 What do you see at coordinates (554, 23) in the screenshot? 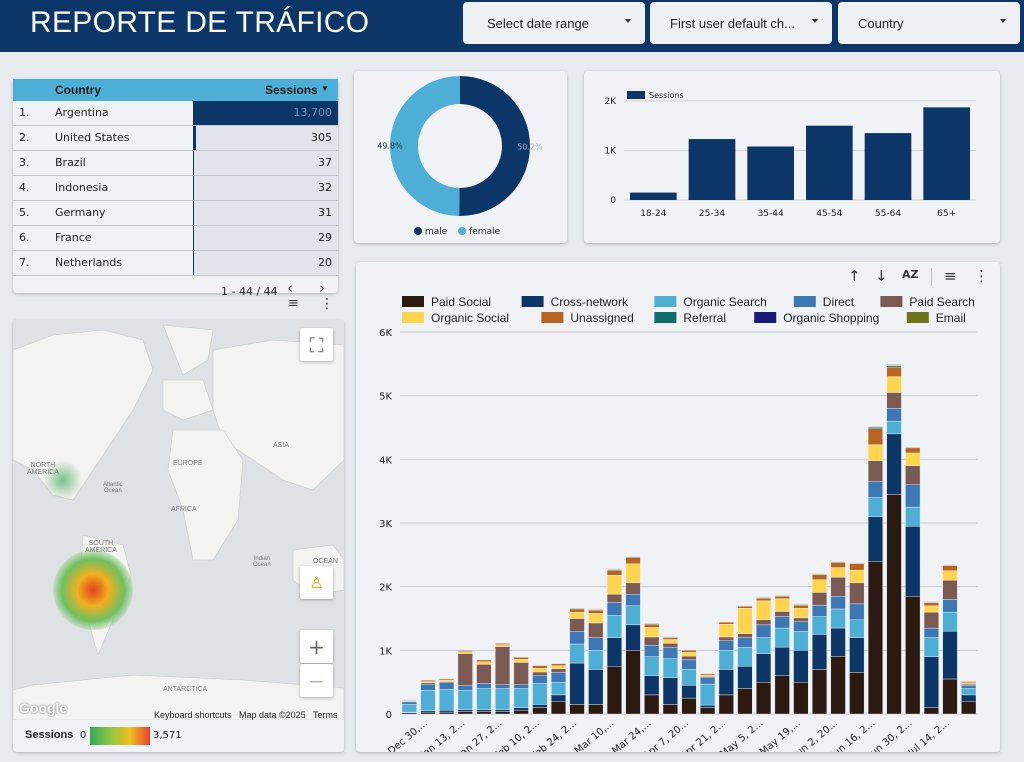
I see `date-range-selector: Select date range` at bounding box center [554, 23].